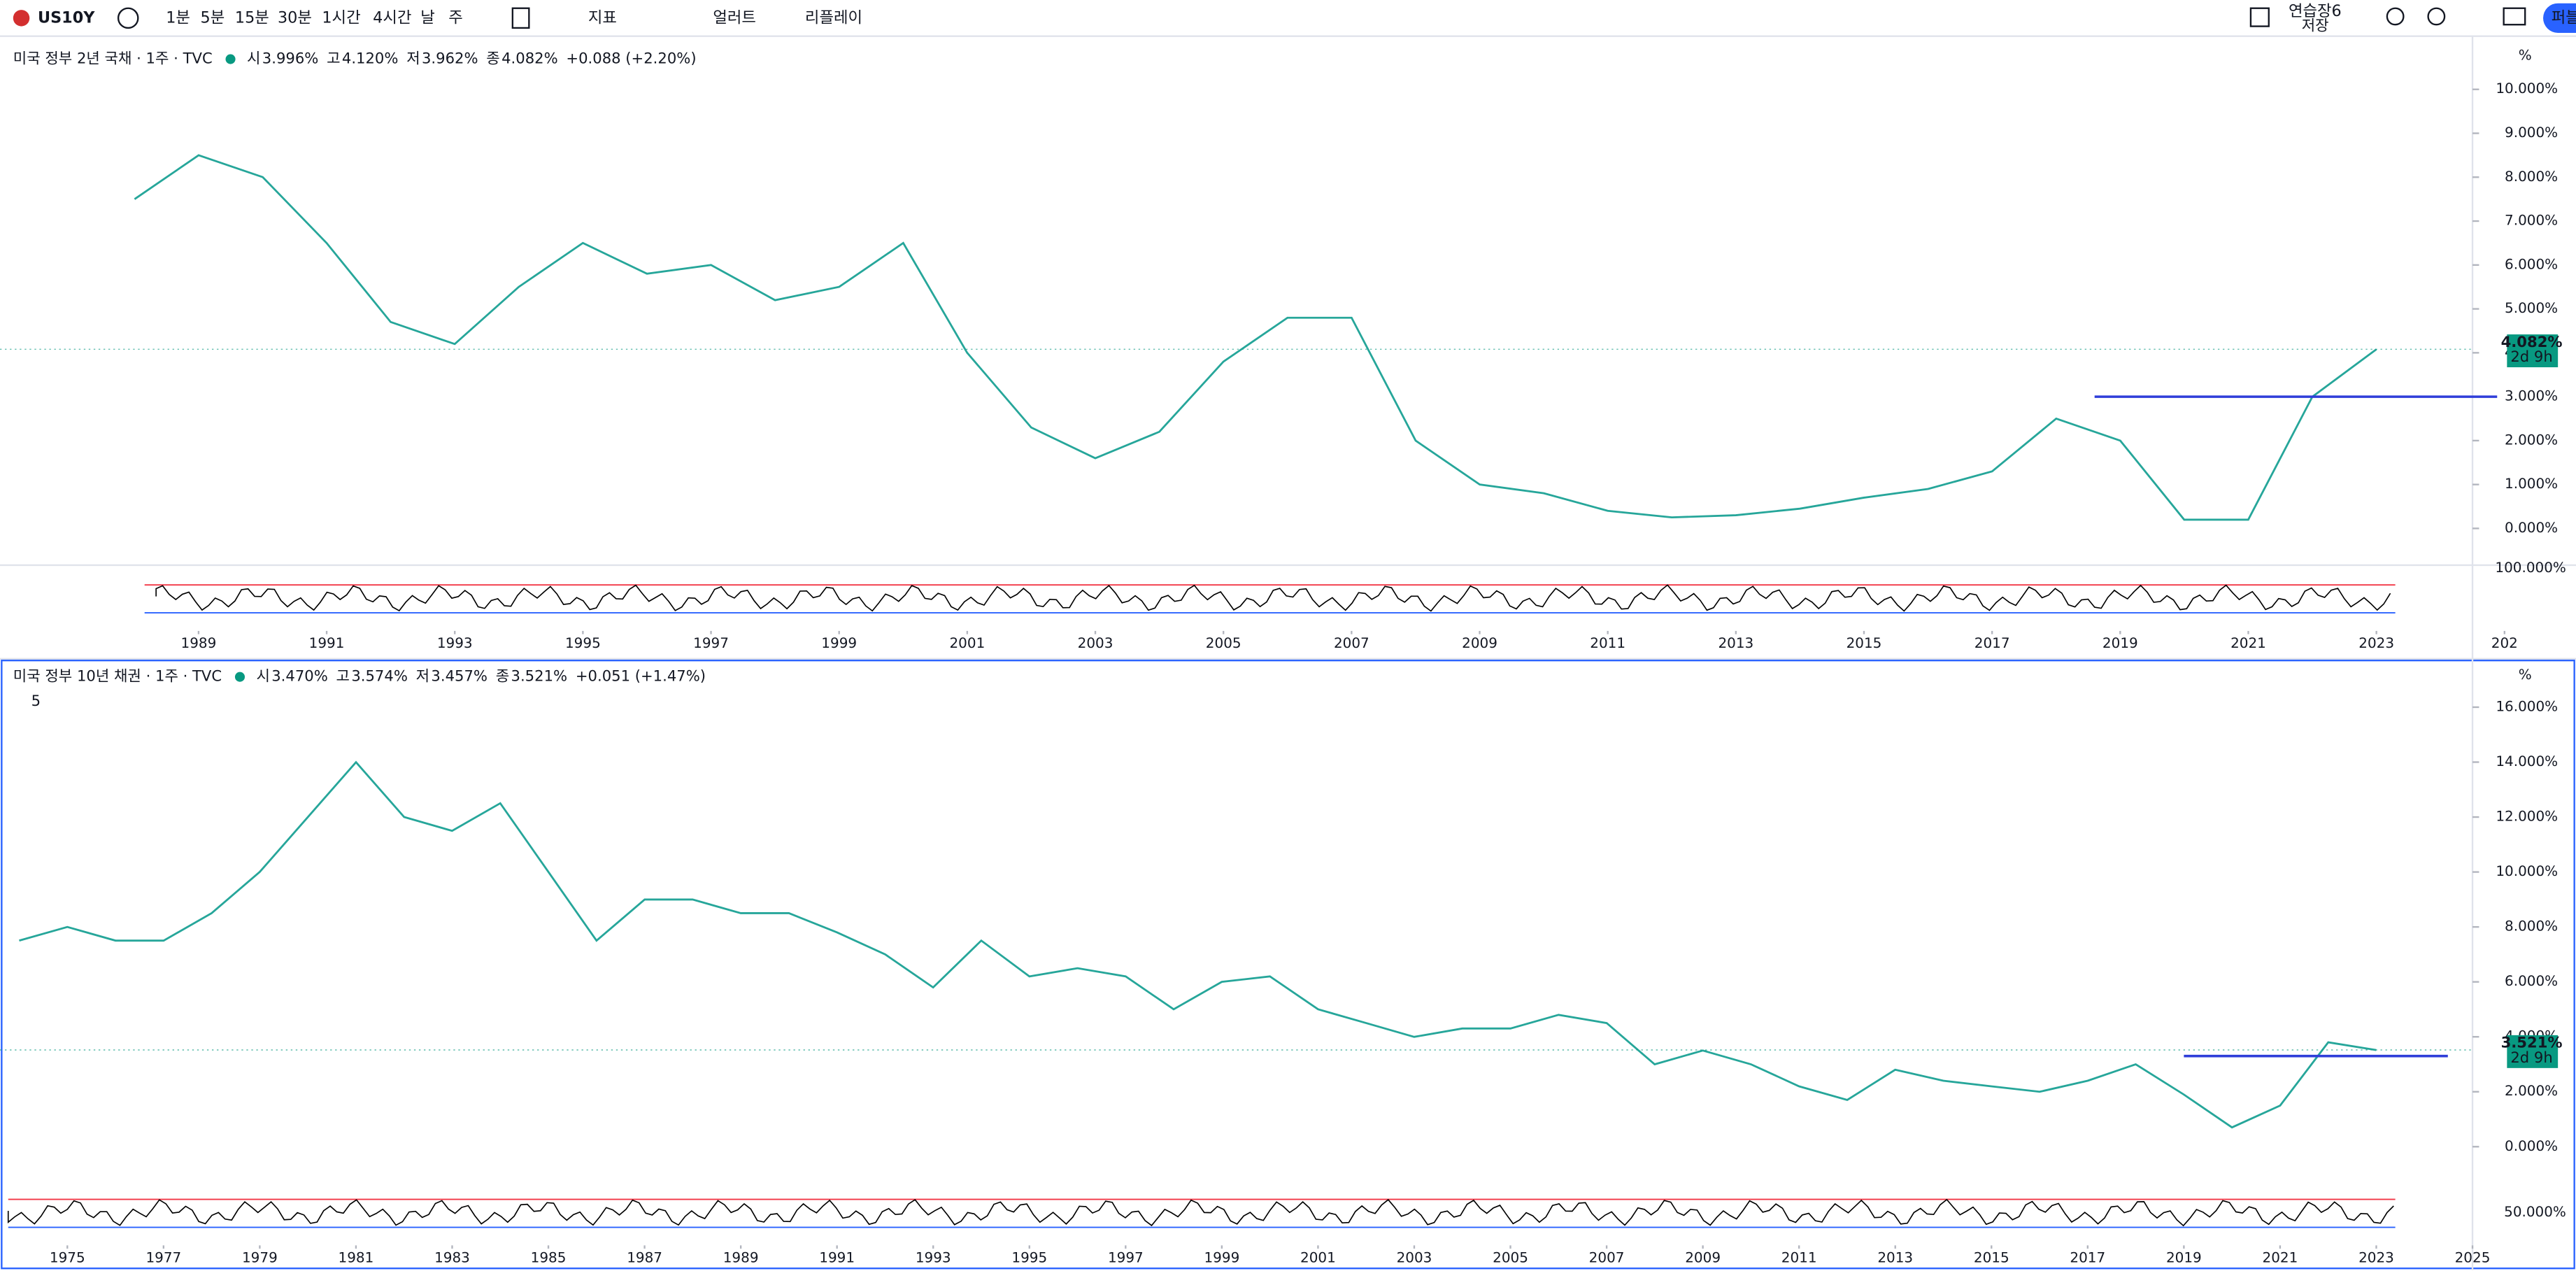 The height and width of the screenshot is (1271, 2576). Describe the element at coordinates (2087, 1257) in the screenshot. I see `x-tick-label: 2017` at that location.